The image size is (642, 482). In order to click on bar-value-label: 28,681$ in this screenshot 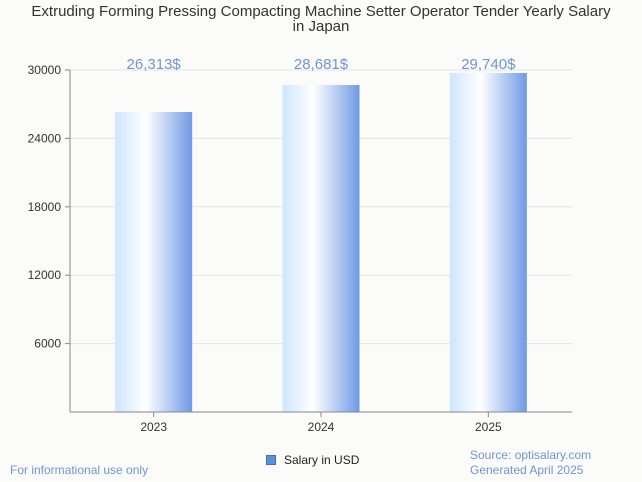, I will do `click(321, 64)`.